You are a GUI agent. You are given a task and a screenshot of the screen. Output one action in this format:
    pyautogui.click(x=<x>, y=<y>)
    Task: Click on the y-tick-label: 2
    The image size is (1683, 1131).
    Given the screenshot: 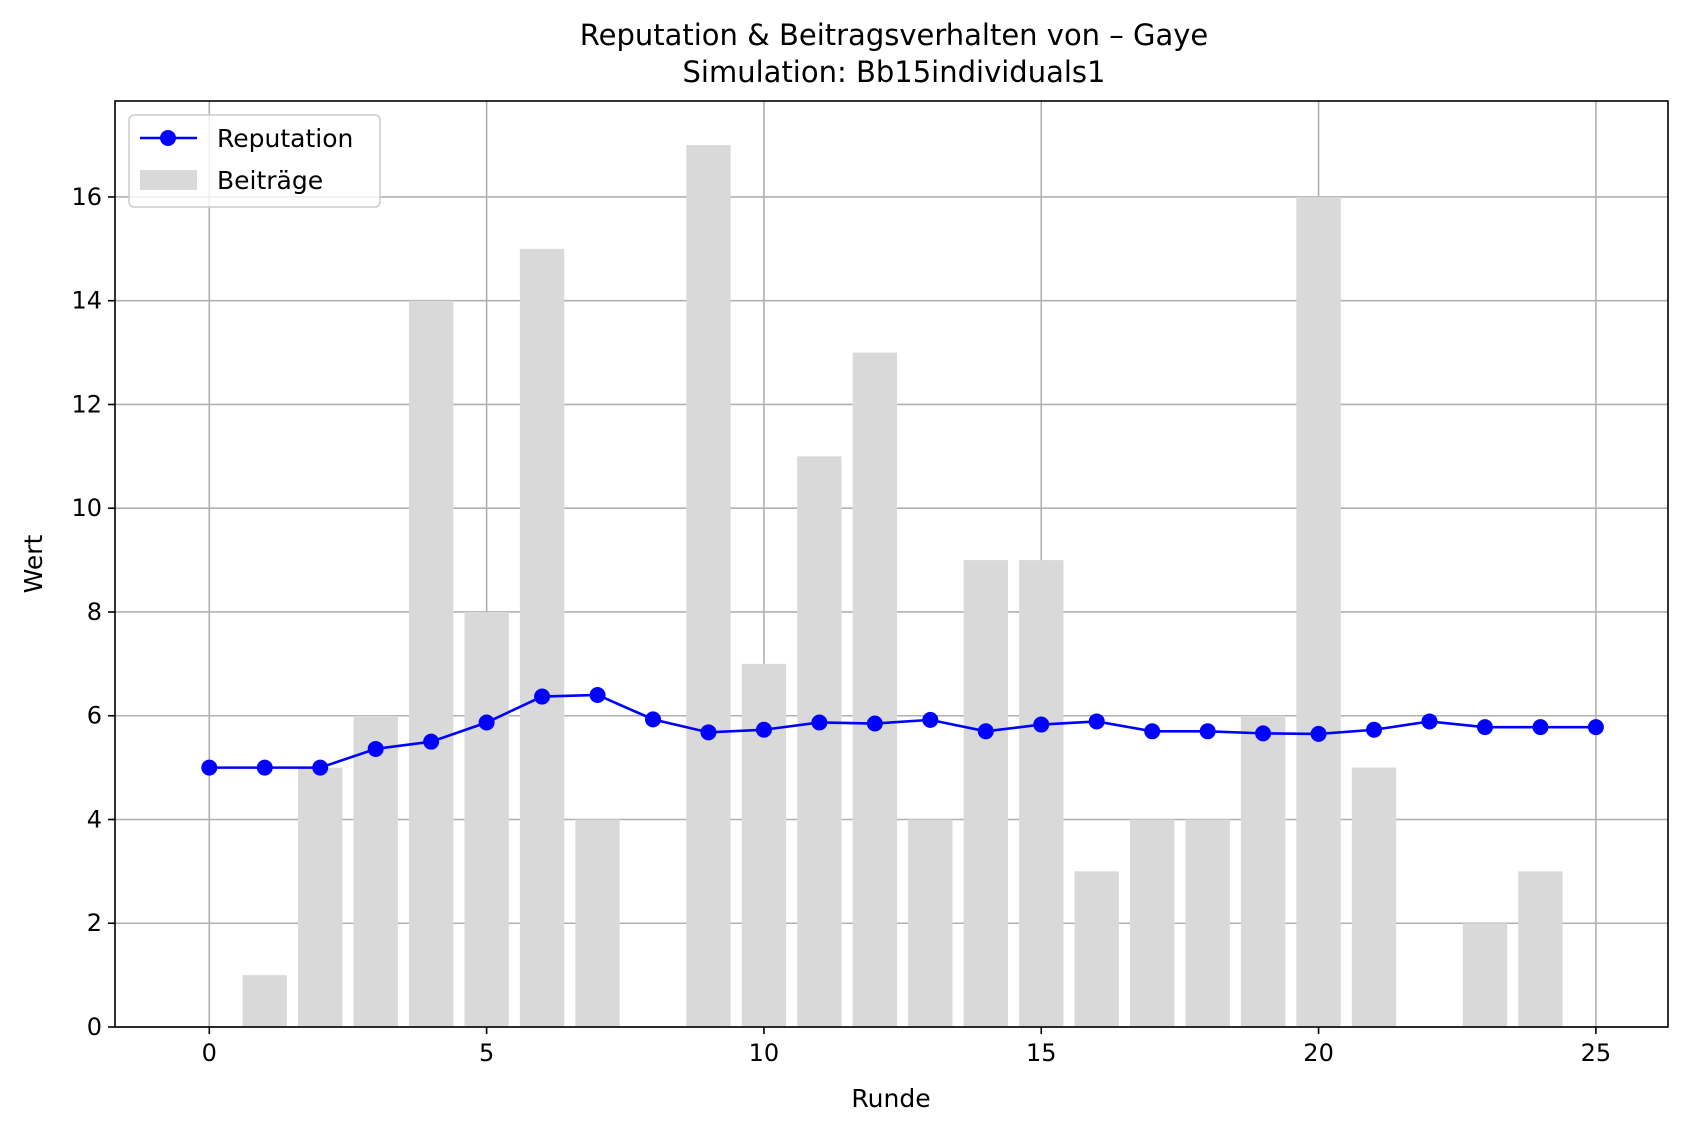 What is the action you would take?
    pyautogui.click(x=94, y=923)
    